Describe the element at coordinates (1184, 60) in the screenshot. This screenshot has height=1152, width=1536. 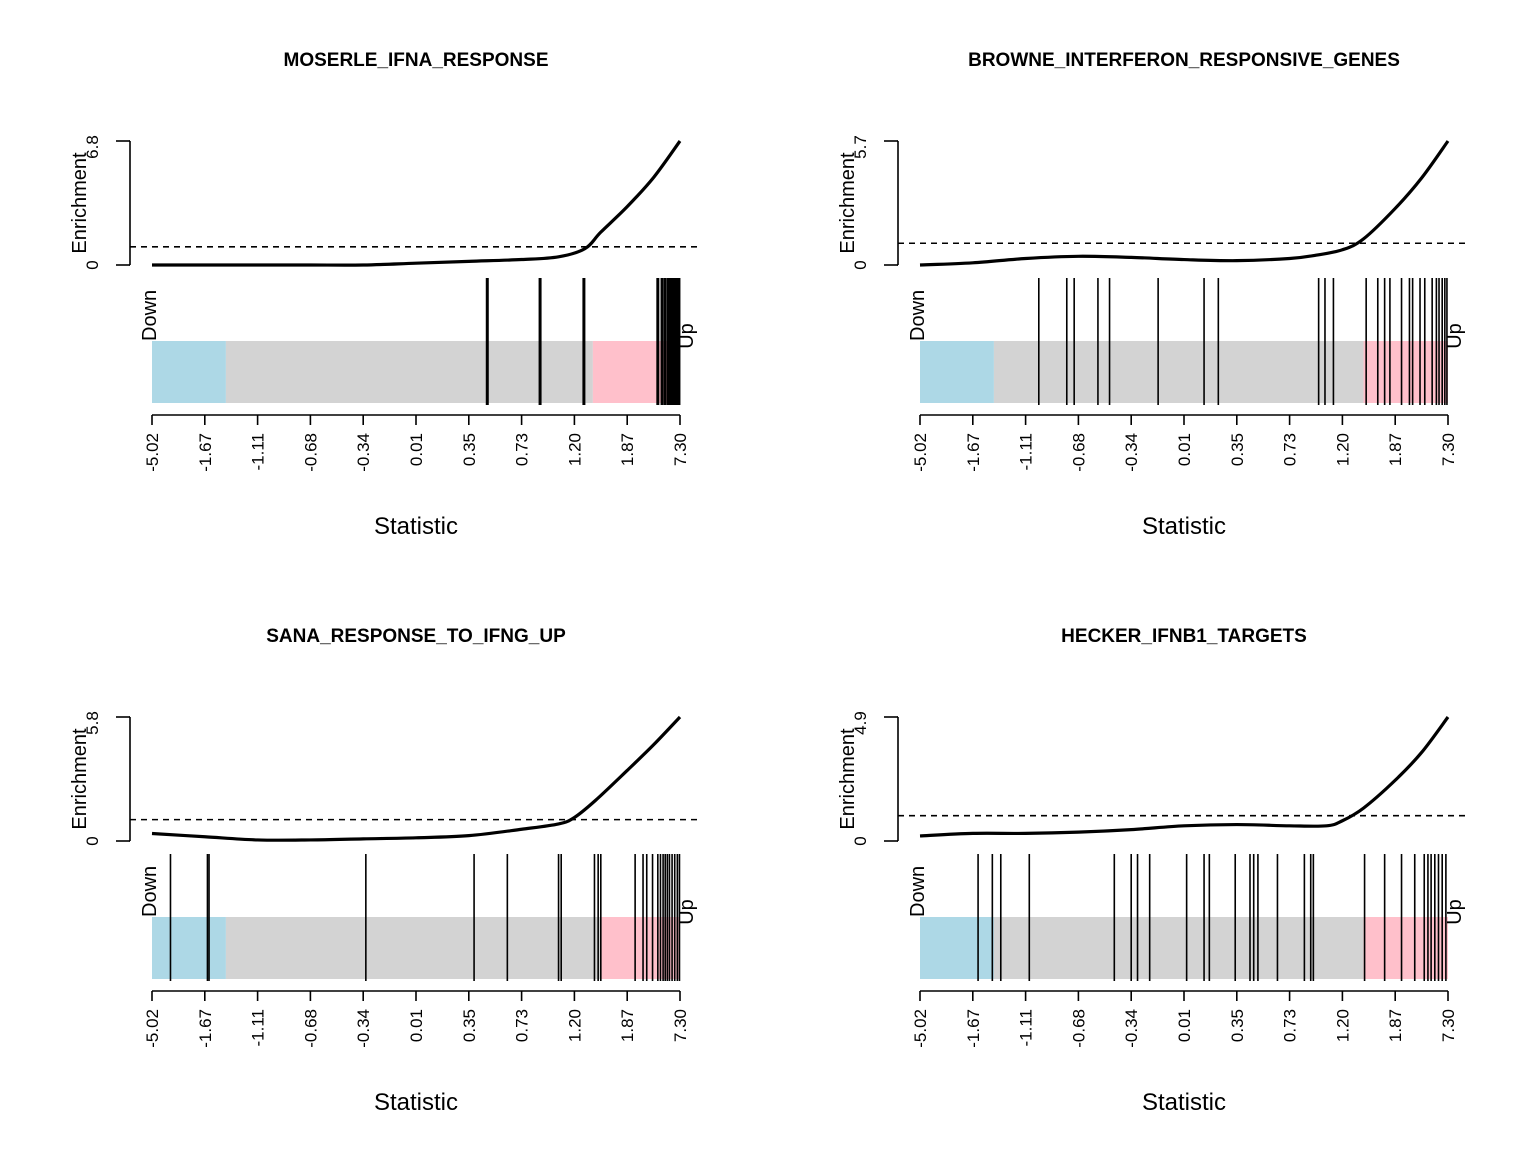
I see `panel-title: BROWNE_INTERFERON_RESPONSIVE_GENES` at that location.